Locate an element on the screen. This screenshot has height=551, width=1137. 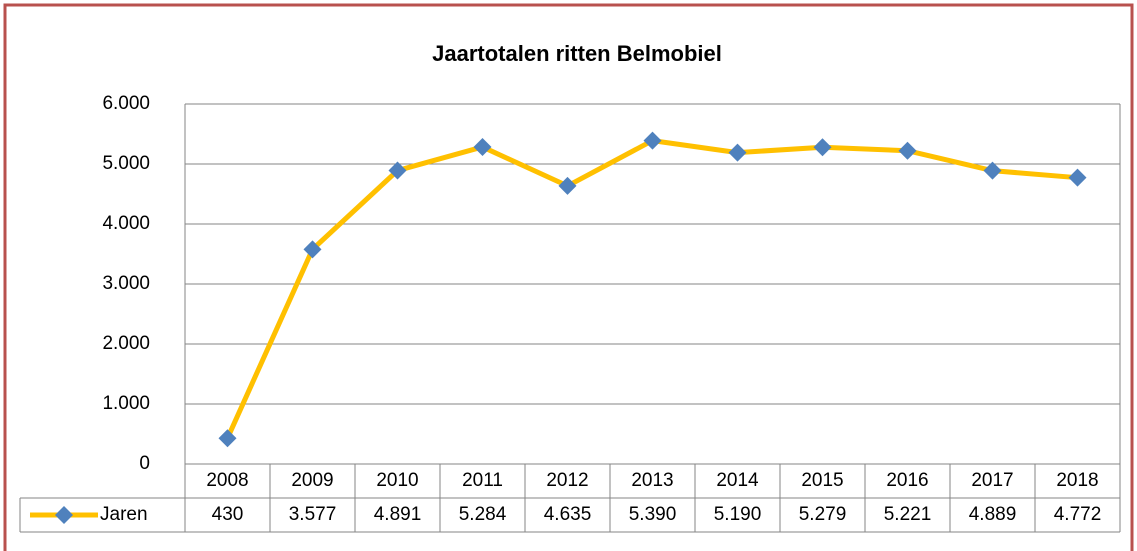
x-tick-label: 2010 is located at coordinates (397, 480).